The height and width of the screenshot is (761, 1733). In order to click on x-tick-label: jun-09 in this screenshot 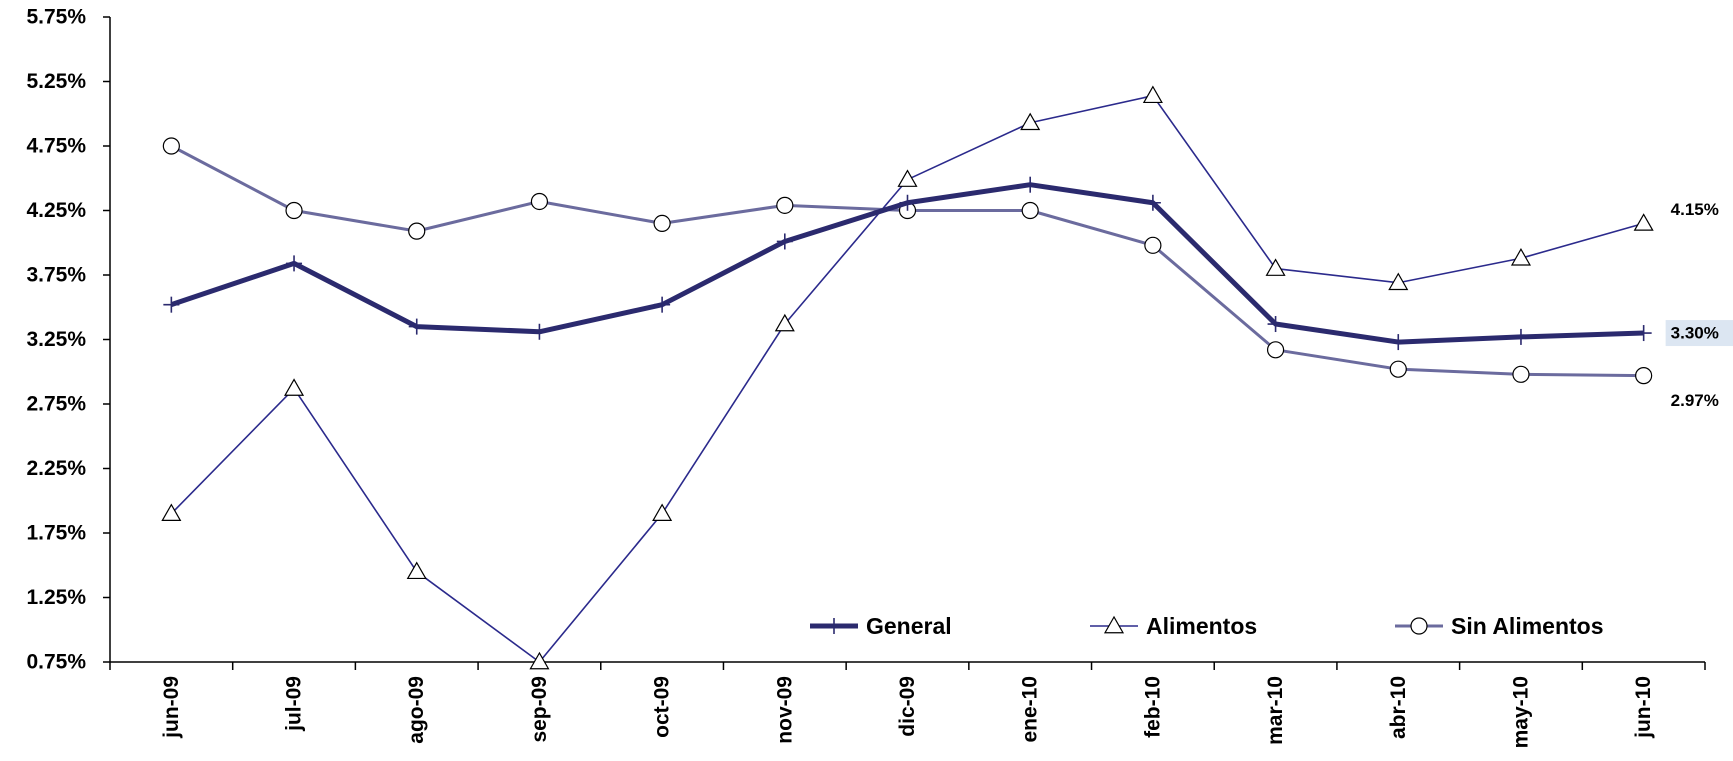, I will do `click(171, 707)`.